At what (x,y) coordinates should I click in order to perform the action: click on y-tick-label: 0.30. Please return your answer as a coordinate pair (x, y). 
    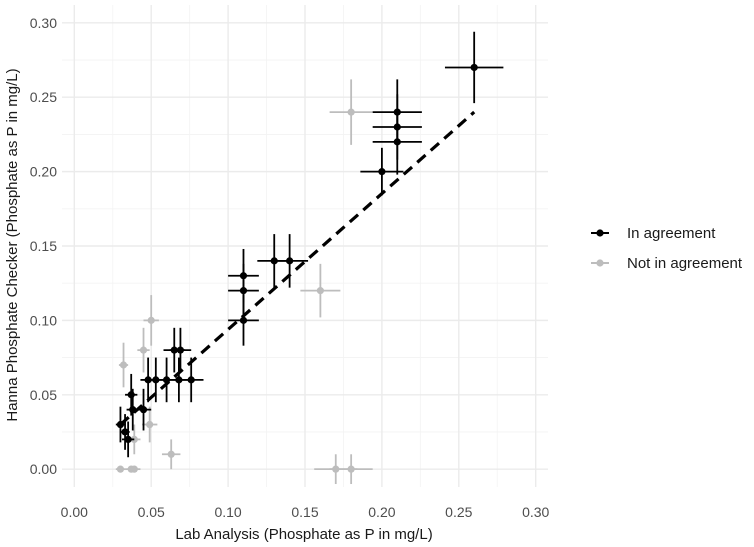
    Looking at the image, I should click on (43, 23).